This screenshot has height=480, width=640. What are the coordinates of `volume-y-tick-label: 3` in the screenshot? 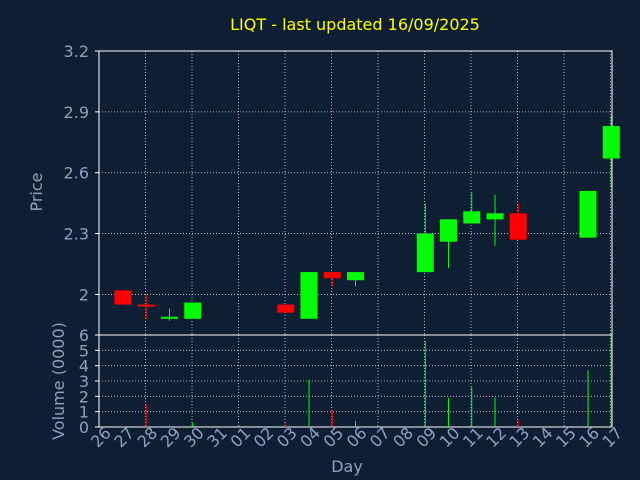 It's located at (84, 381).